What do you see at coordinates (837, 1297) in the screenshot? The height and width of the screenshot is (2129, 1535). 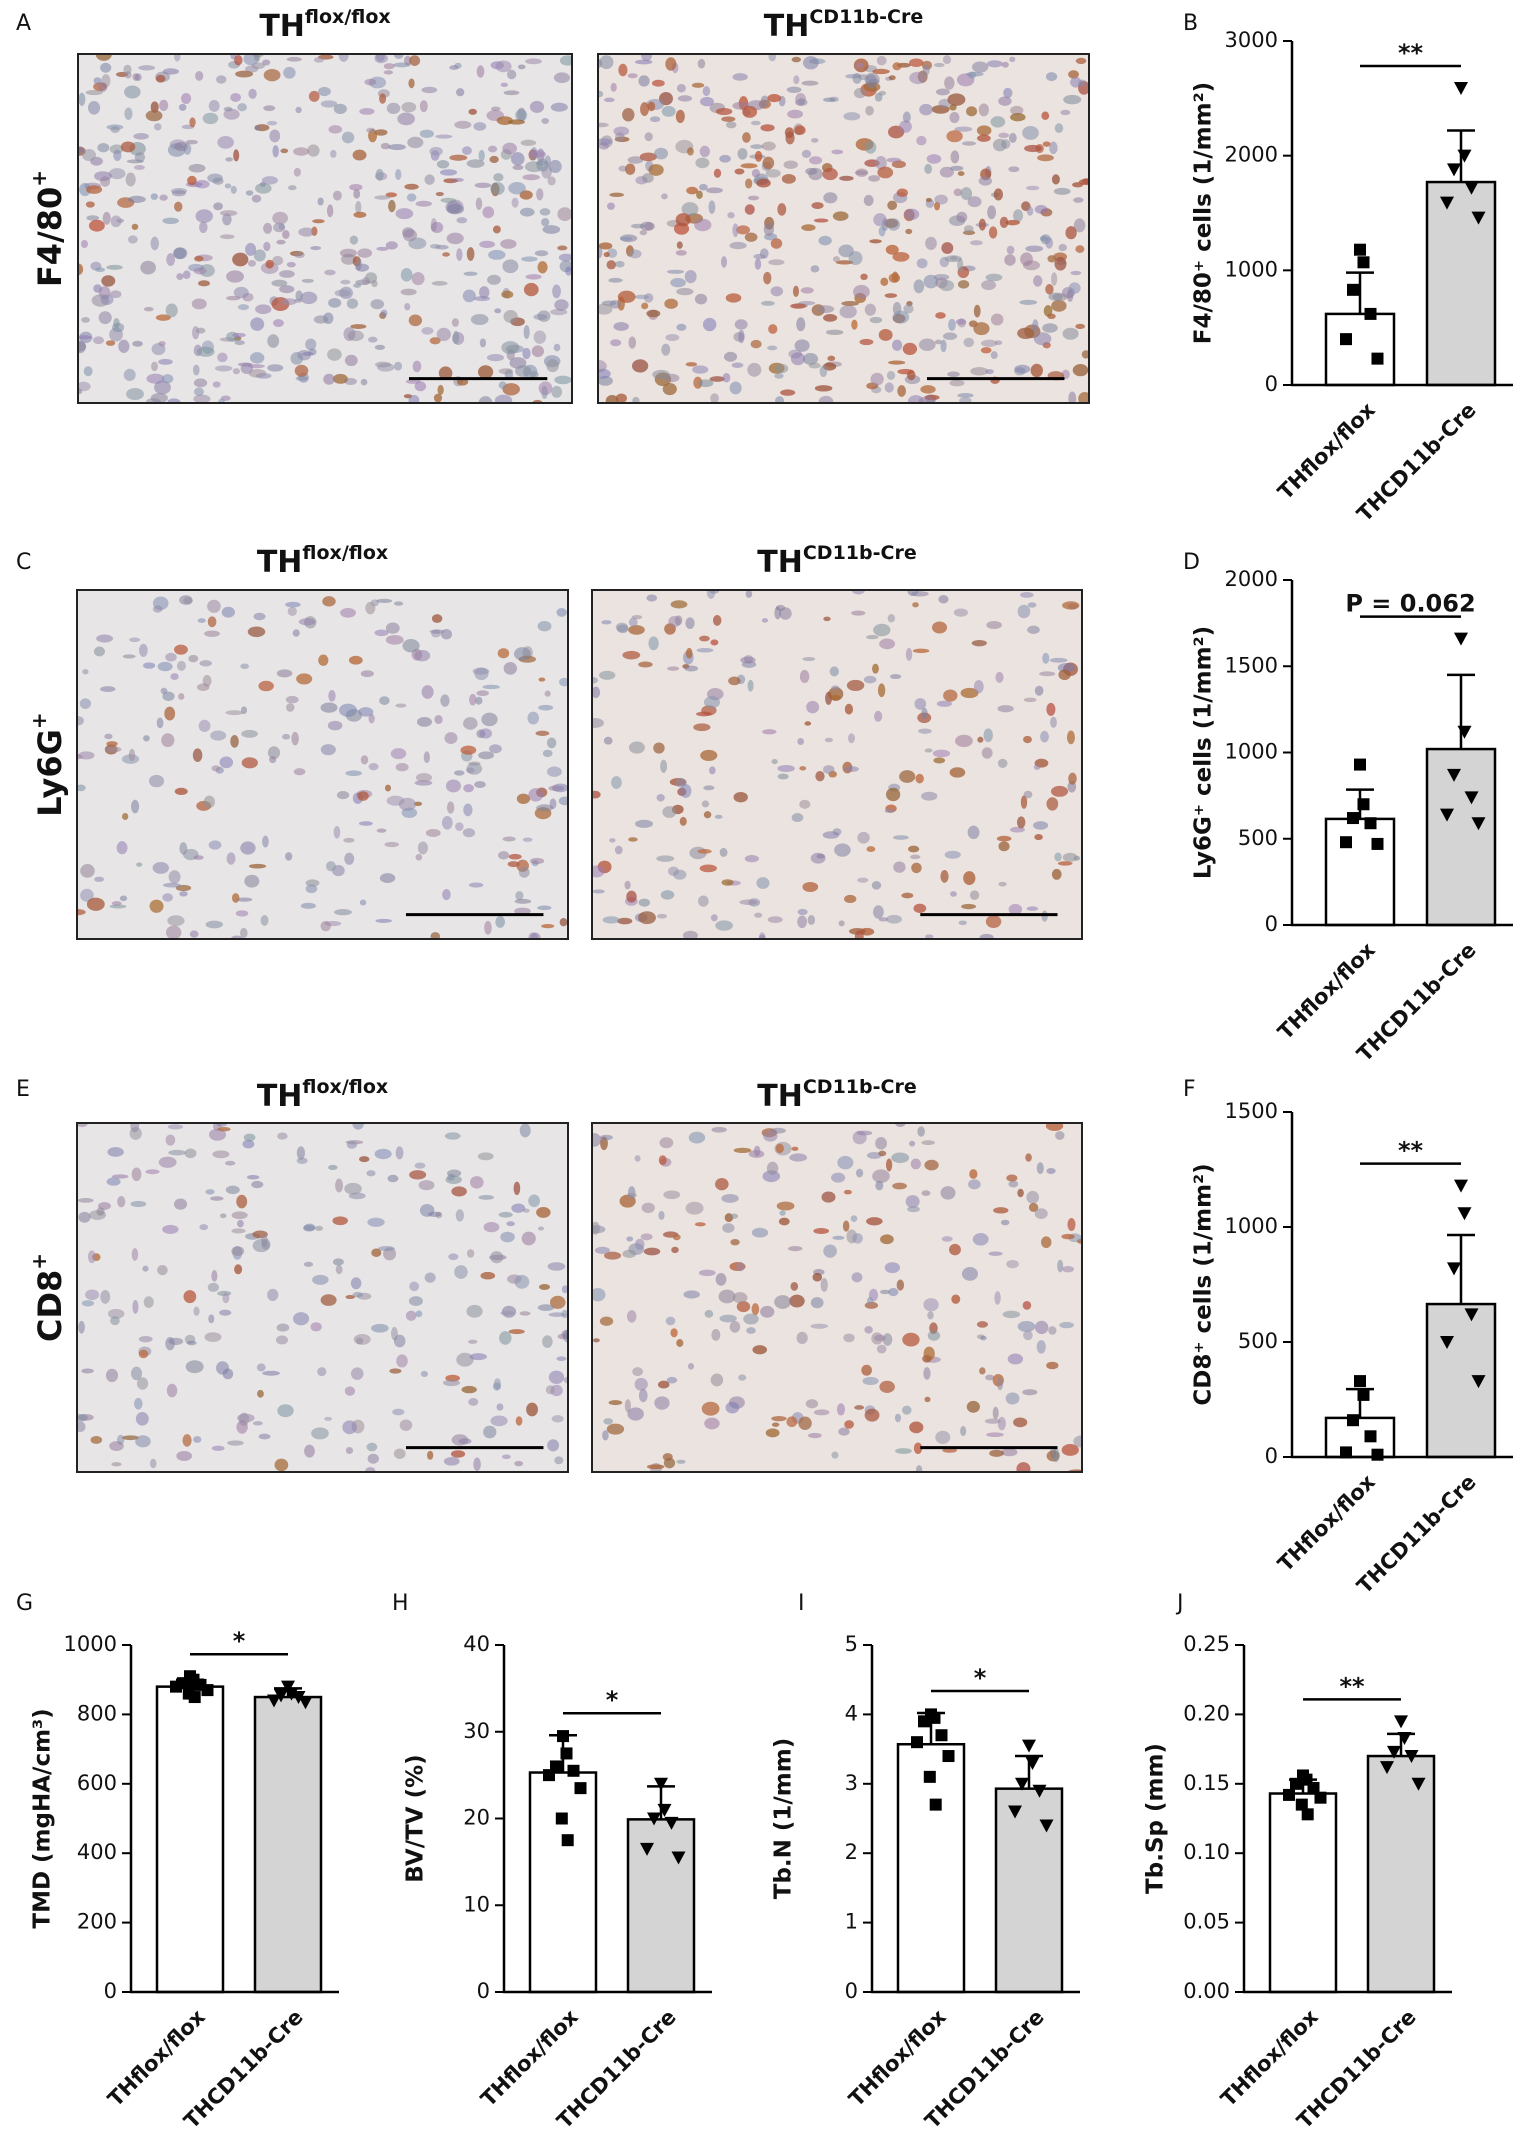 I see `micrograph` at bounding box center [837, 1297].